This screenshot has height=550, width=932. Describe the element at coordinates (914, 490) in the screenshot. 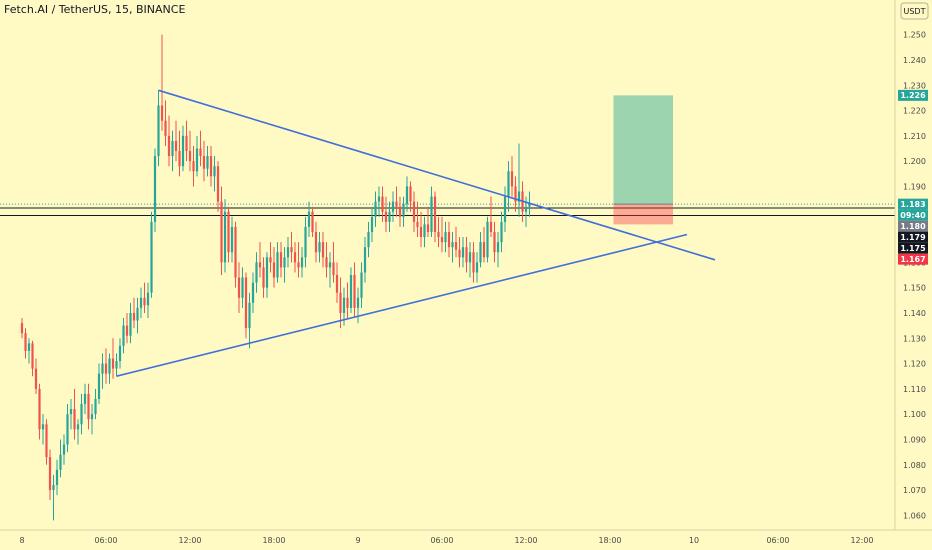

I see `y-tick-label: 1.070` at that location.